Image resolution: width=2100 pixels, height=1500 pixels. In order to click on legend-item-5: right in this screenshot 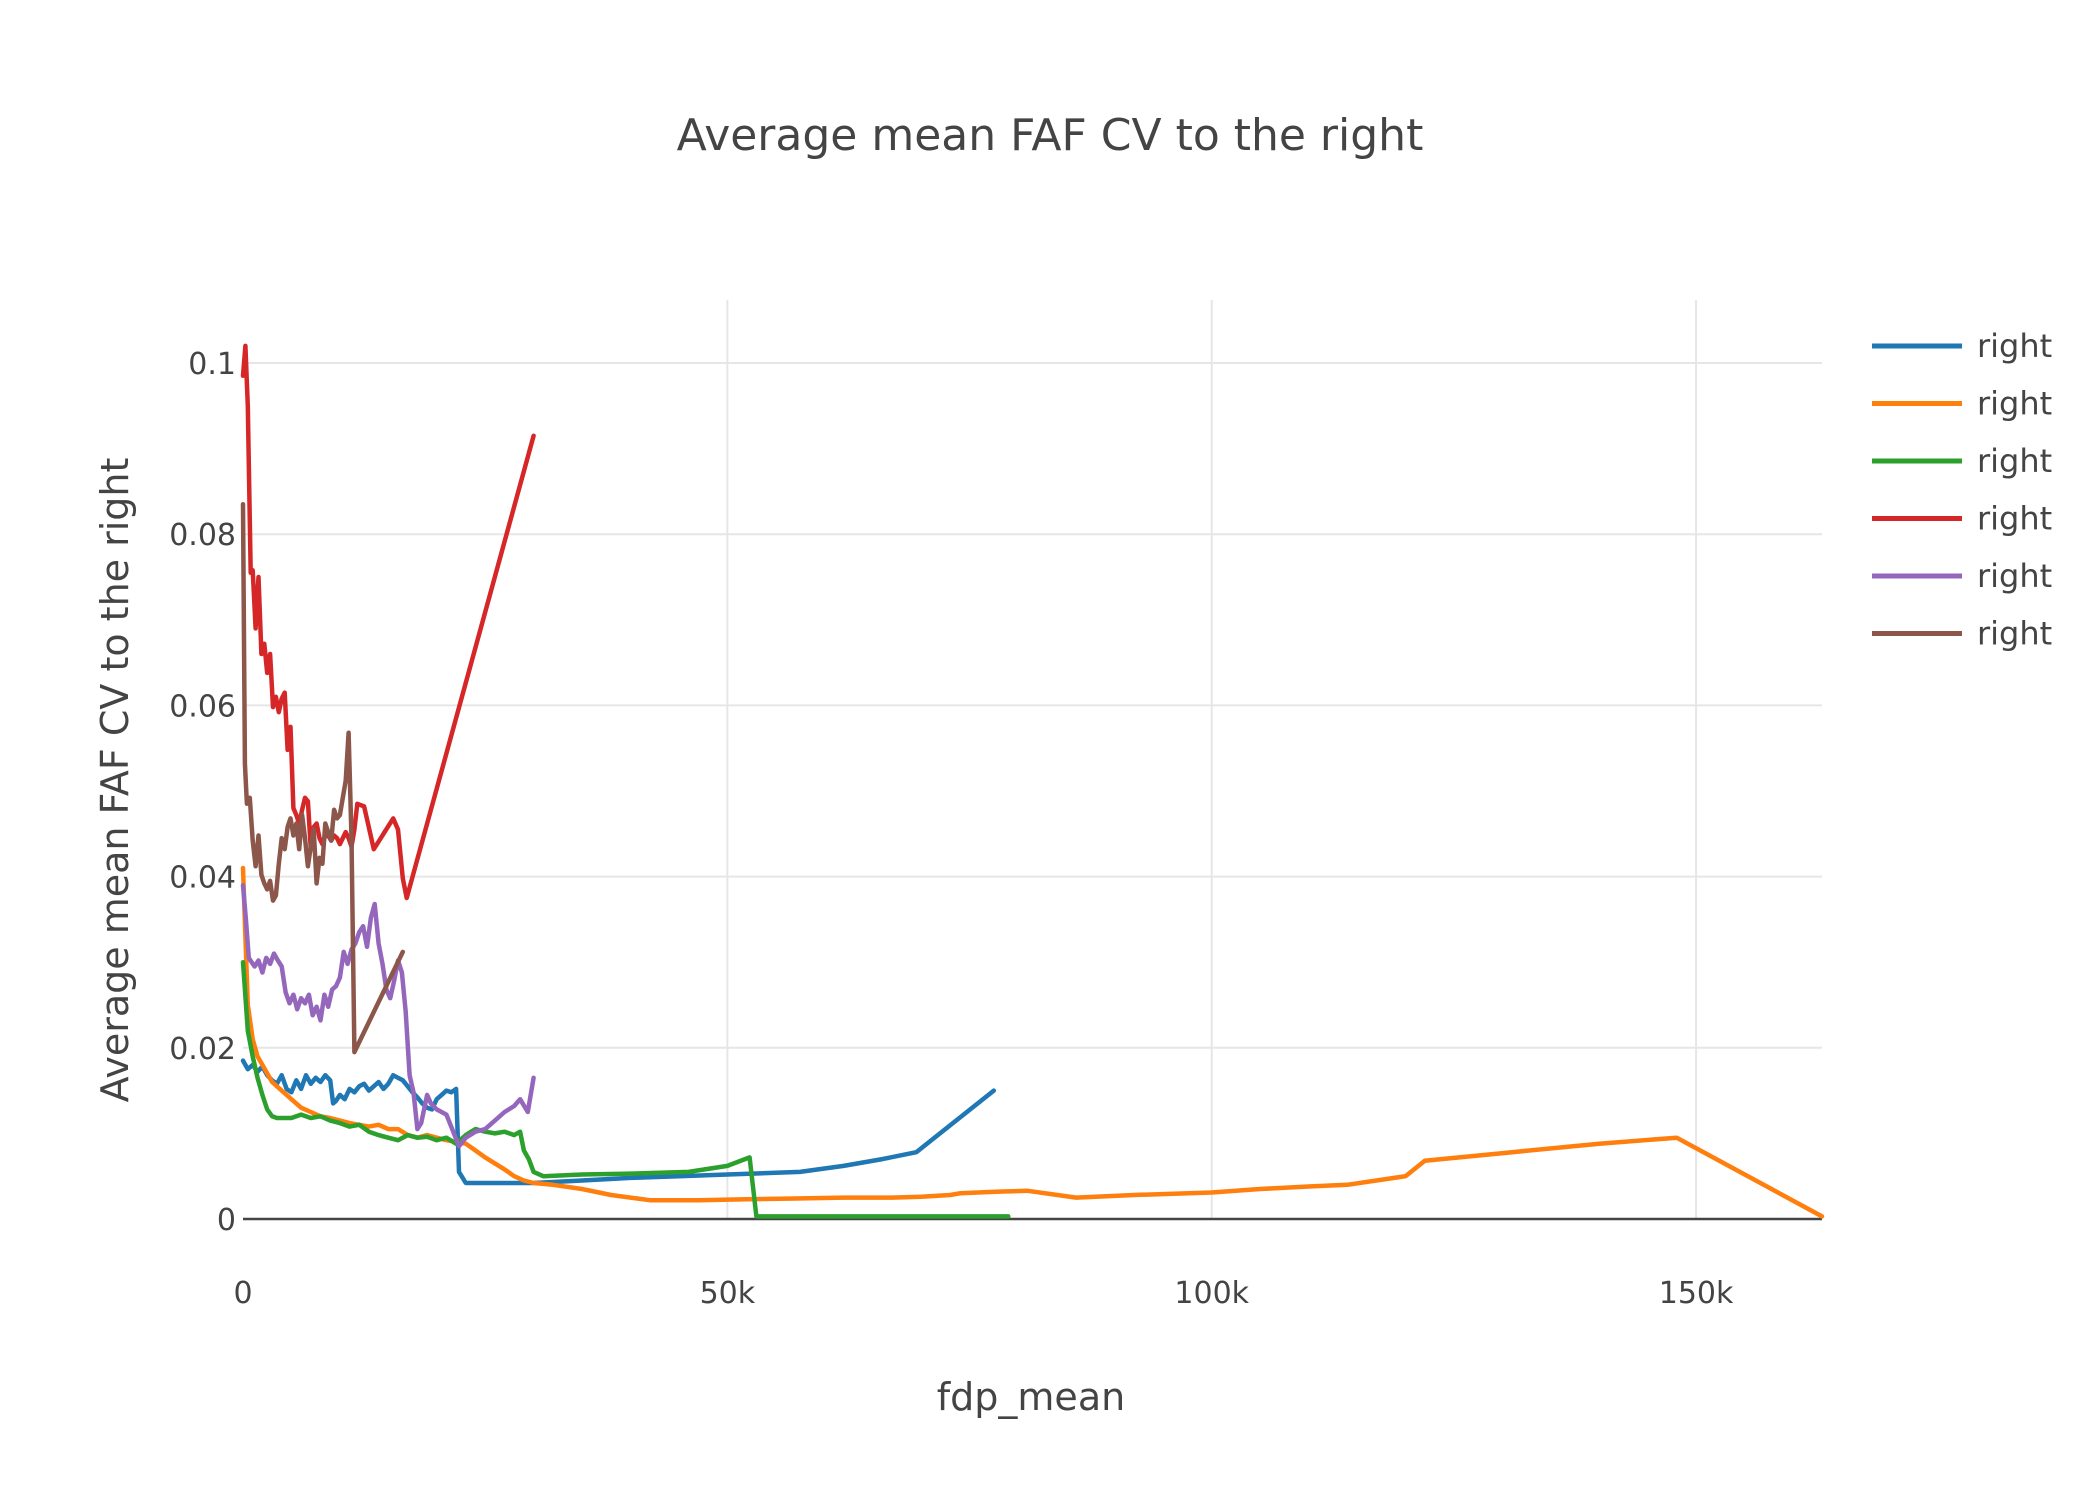, I will do `click(1962, 576)`.